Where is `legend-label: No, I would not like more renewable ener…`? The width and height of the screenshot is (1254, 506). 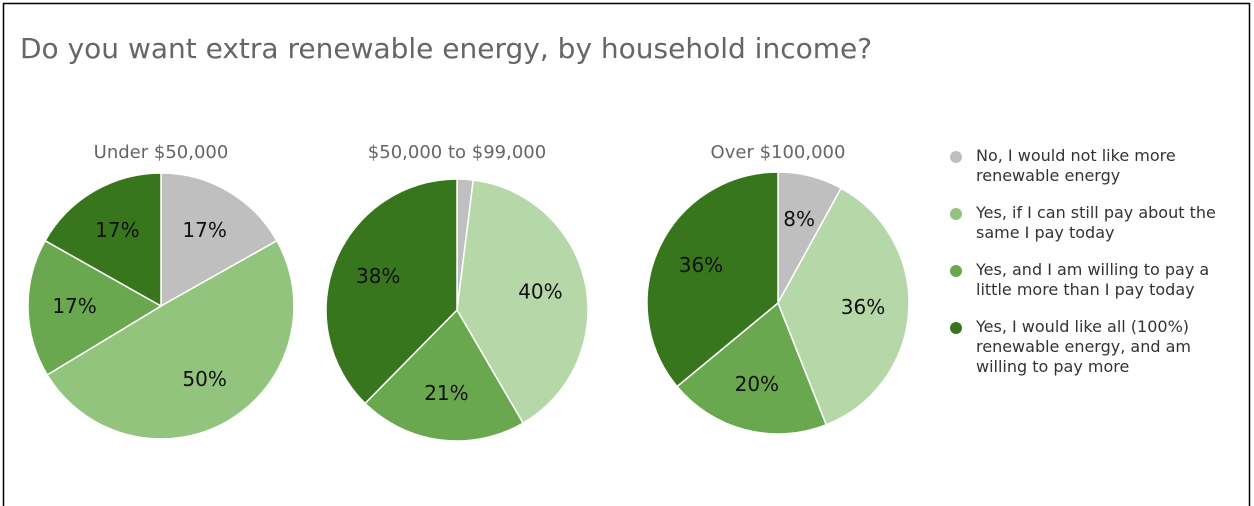
legend-label: No, I would not like more renewable ener… is located at coordinates (1076, 165).